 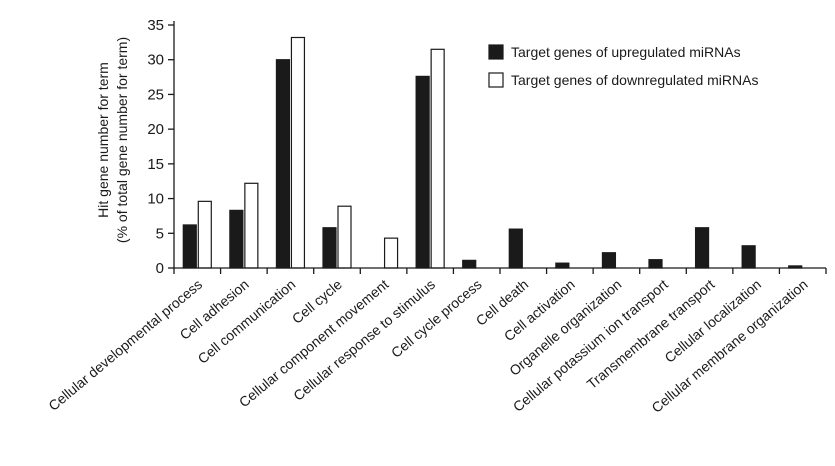 What do you see at coordinates (634, 80) in the screenshot?
I see `legend-label: Target genes of downregulated miRNAs` at bounding box center [634, 80].